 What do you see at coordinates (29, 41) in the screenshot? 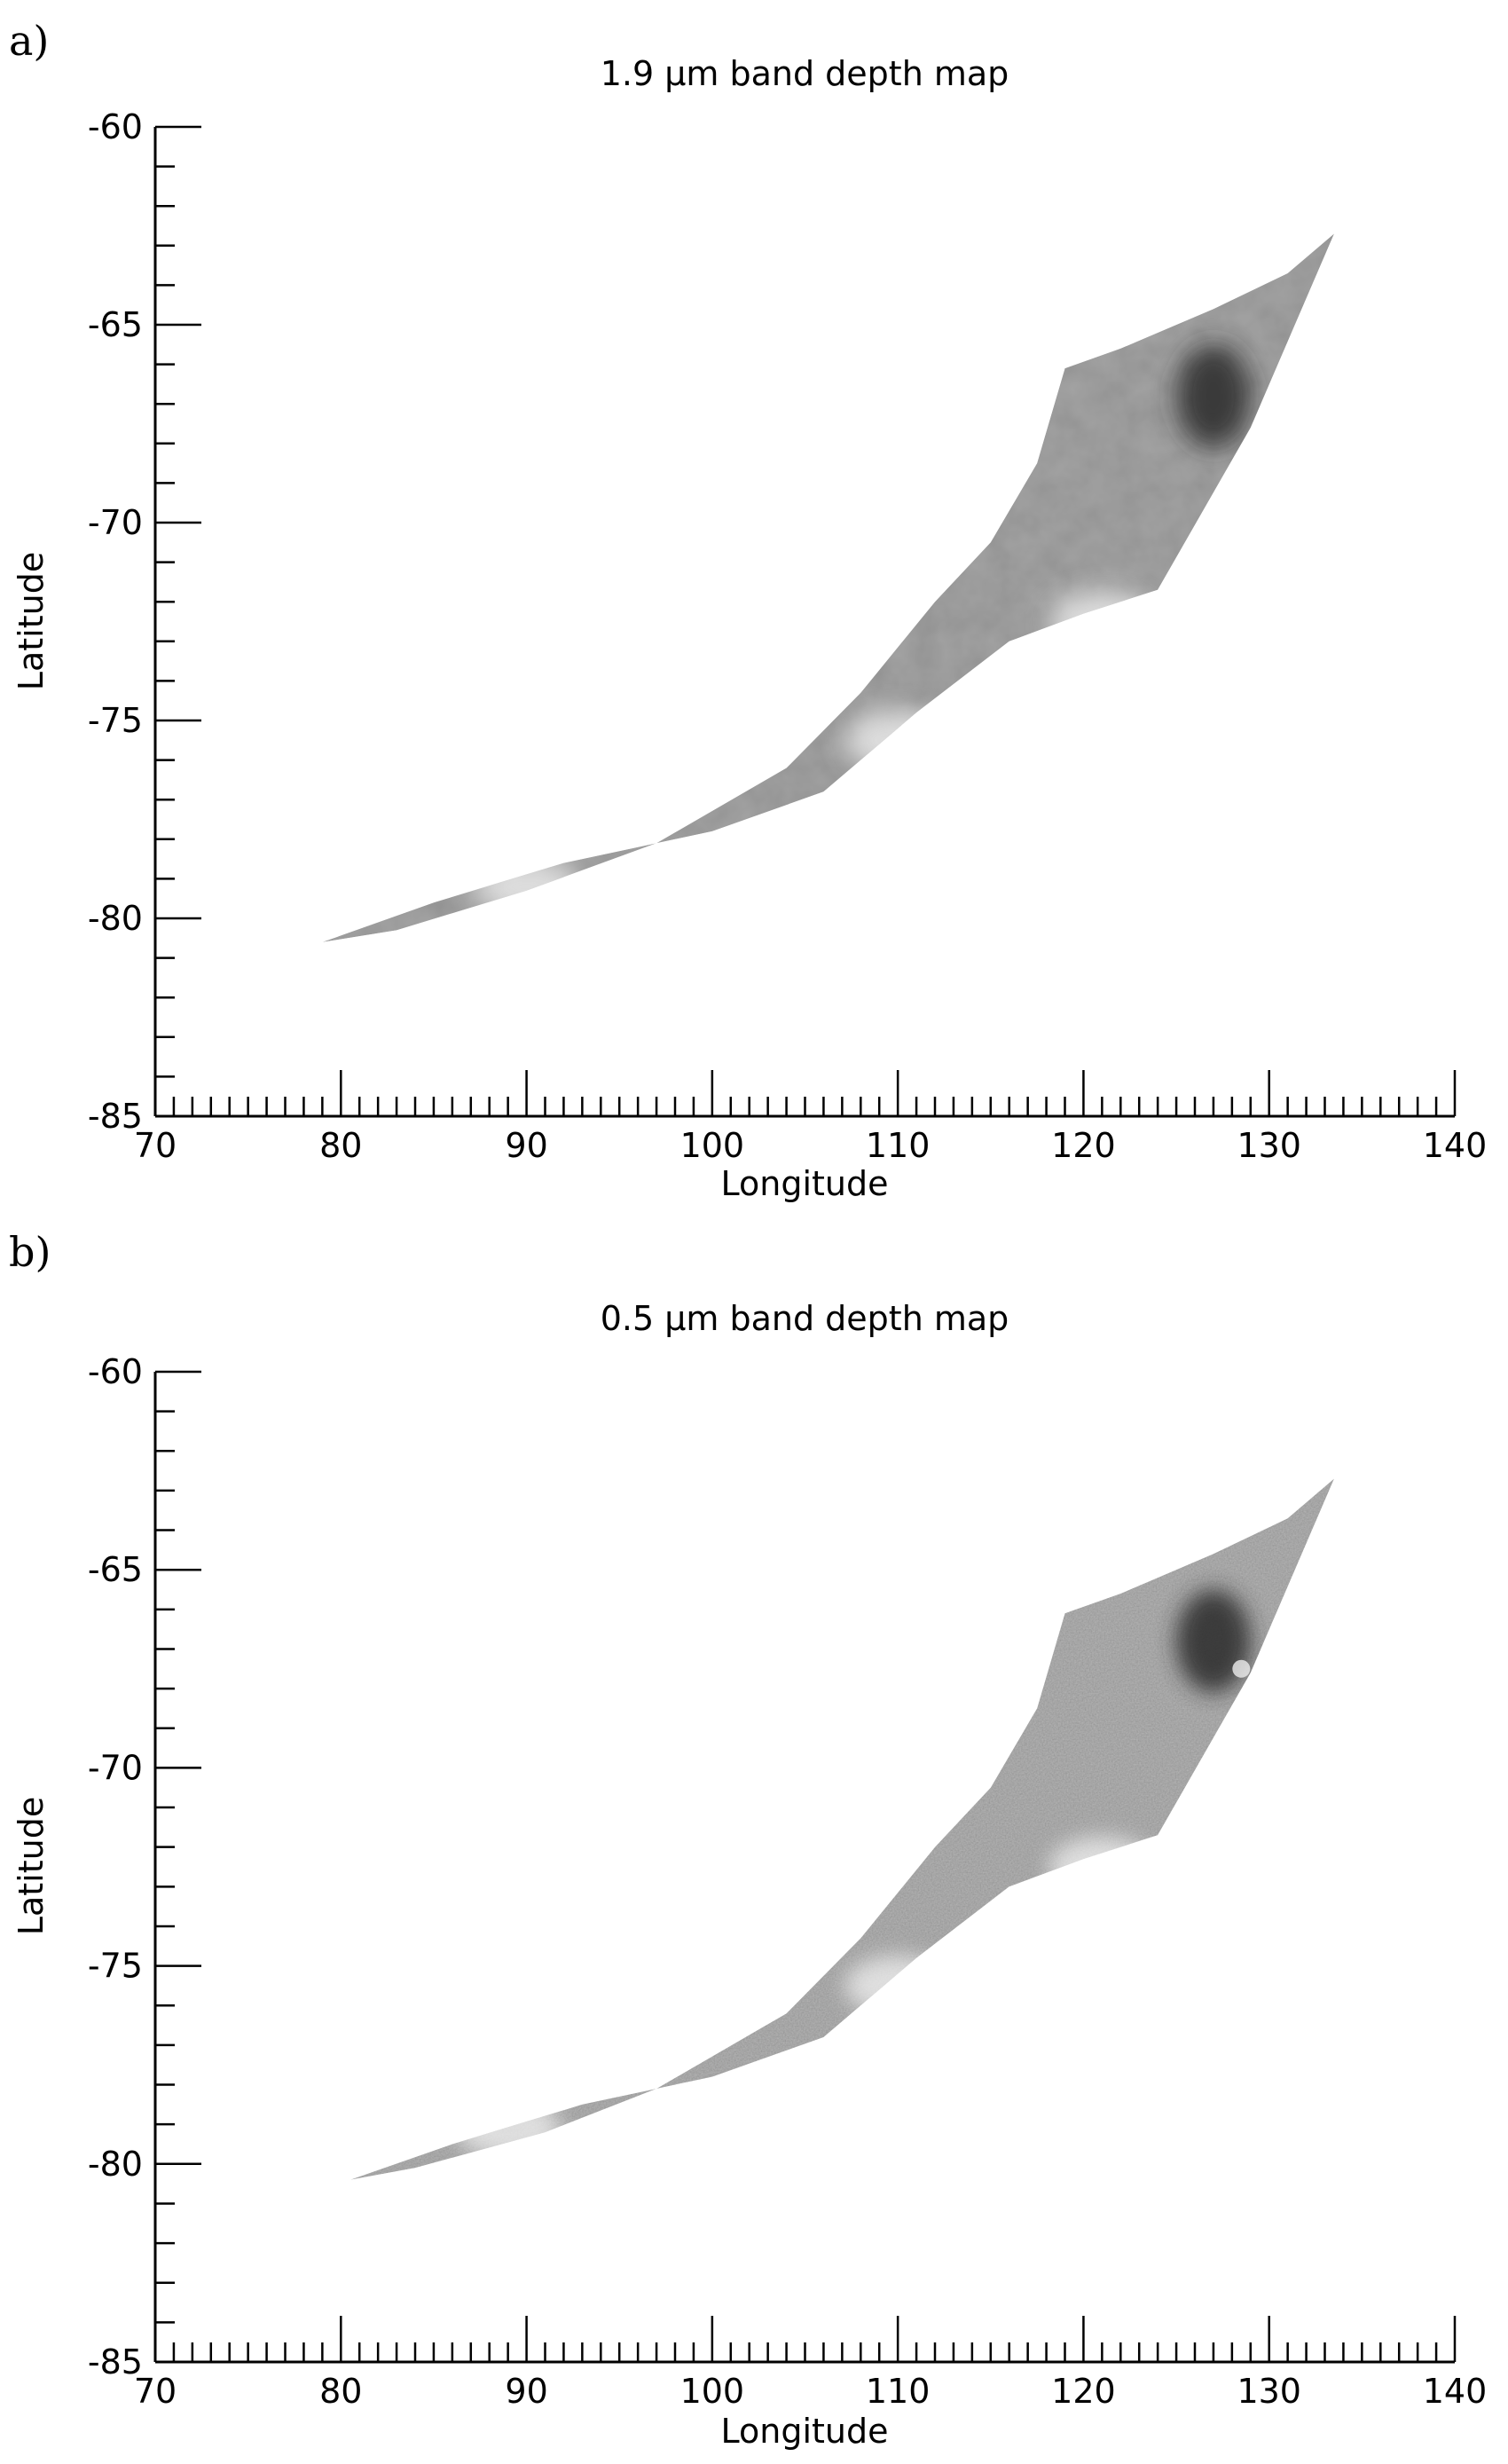
I see `panel-label: a)` at bounding box center [29, 41].